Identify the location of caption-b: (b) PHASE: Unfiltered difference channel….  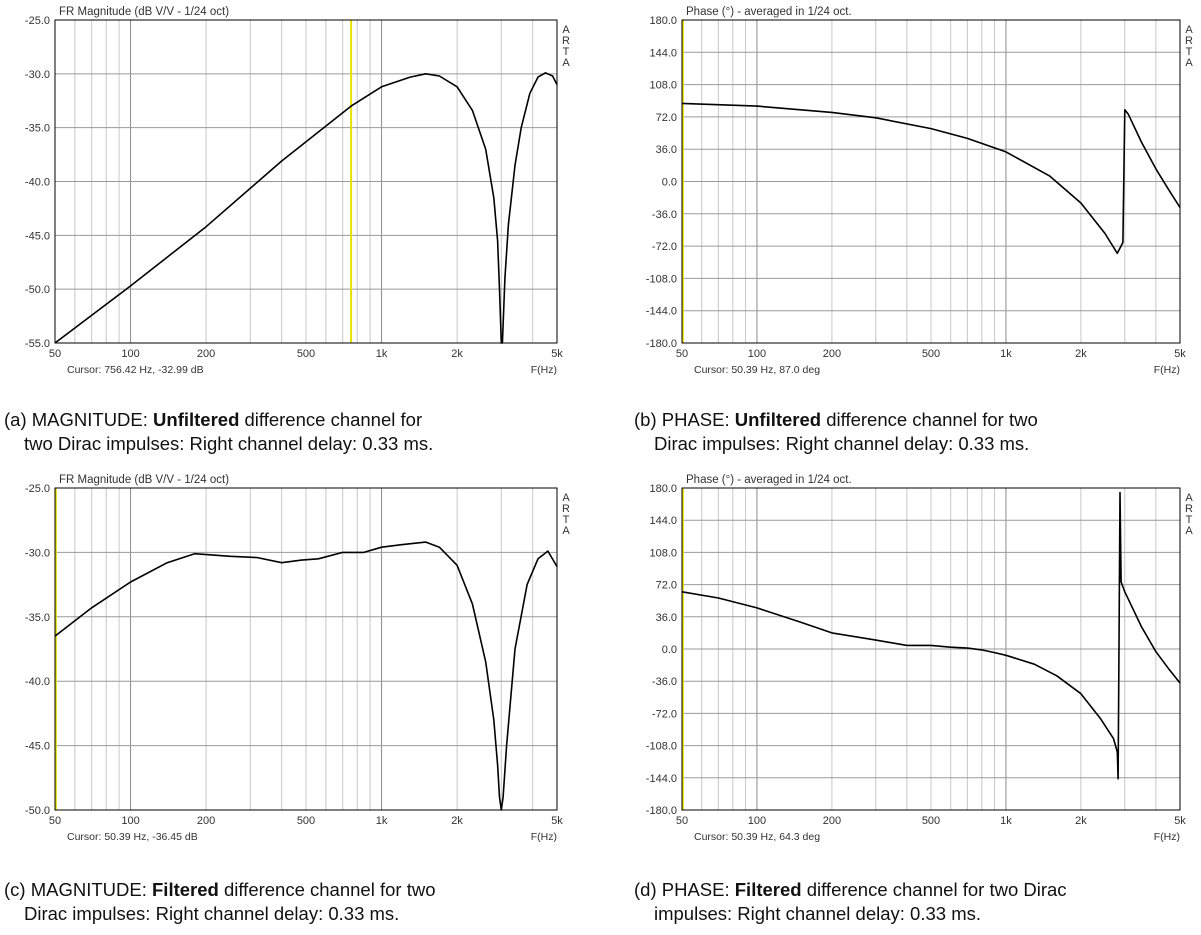
(836, 431).